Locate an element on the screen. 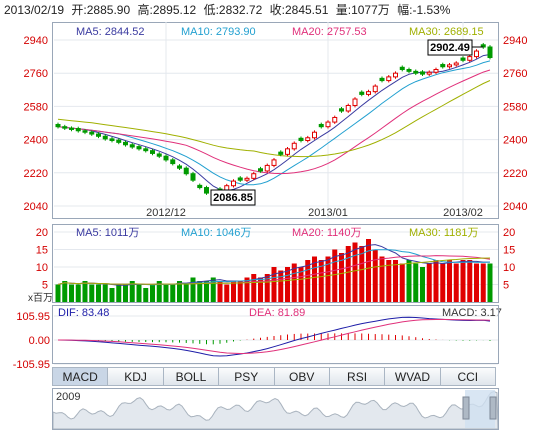 Image resolution: width=533 pixels, height=432 pixels. tab-psy: PSY is located at coordinates (246, 376).